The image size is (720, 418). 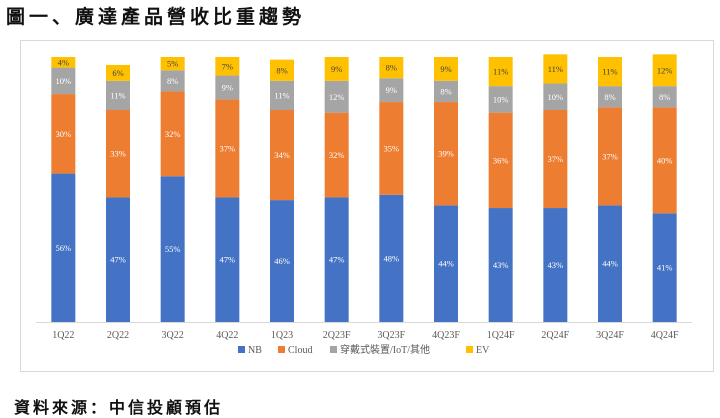 I want to click on data-label: 40%, so click(x=665, y=160).